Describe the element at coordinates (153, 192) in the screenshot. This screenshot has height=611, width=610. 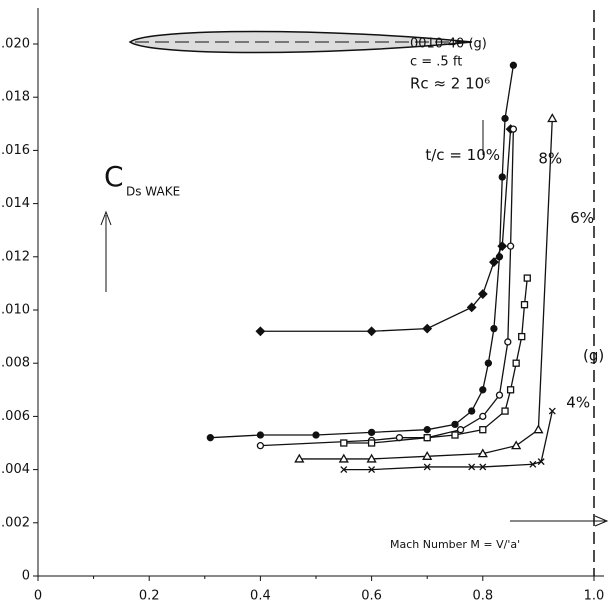
I see `y-axis-label-sub: Ds WAKE` at that location.